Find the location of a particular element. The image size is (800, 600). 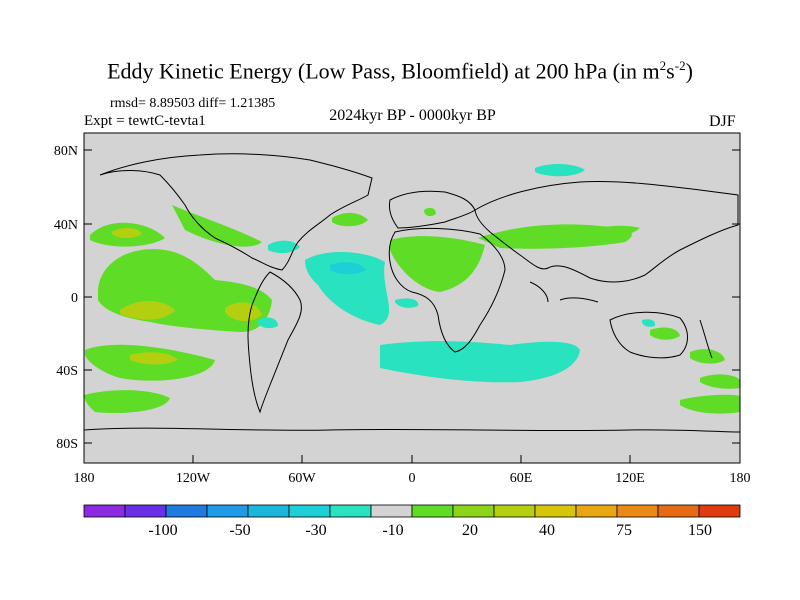

season-label: DJF is located at coordinates (722, 121).